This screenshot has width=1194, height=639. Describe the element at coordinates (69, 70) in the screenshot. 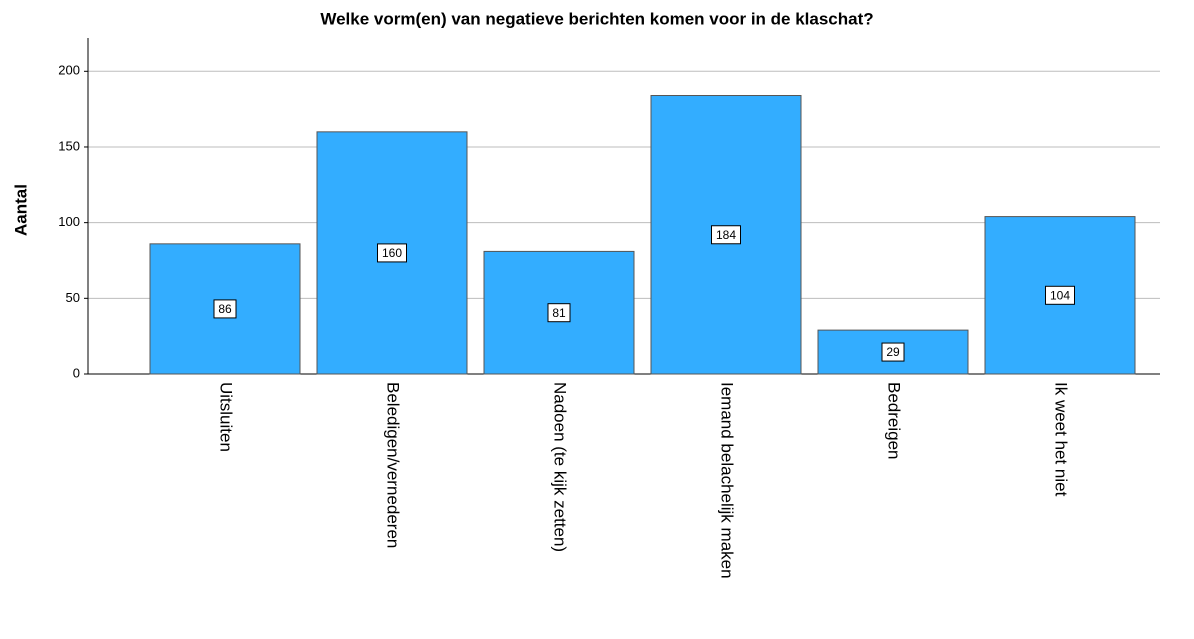

I see `y-tick-label: 200` at that location.